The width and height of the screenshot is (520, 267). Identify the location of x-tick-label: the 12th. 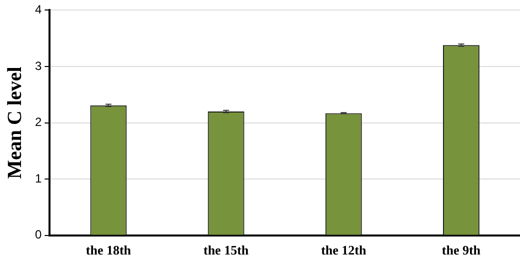
(344, 250).